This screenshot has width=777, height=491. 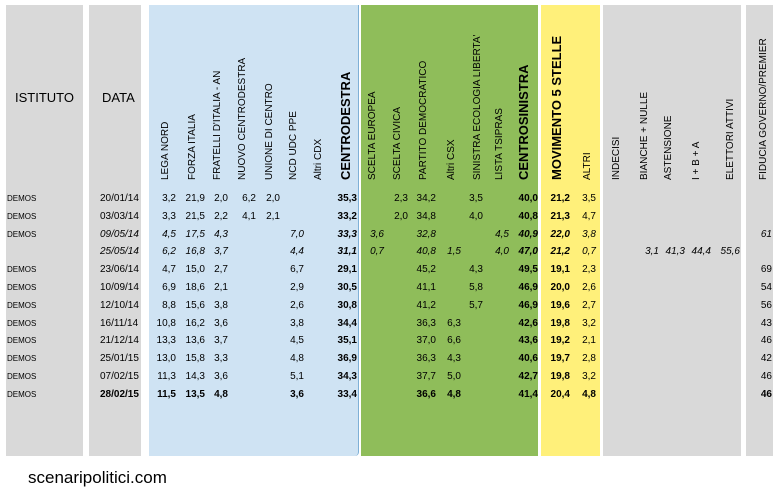 What do you see at coordinates (502, 234) in the screenshot?
I see `table-cell: 4,5` at bounding box center [502, 234].